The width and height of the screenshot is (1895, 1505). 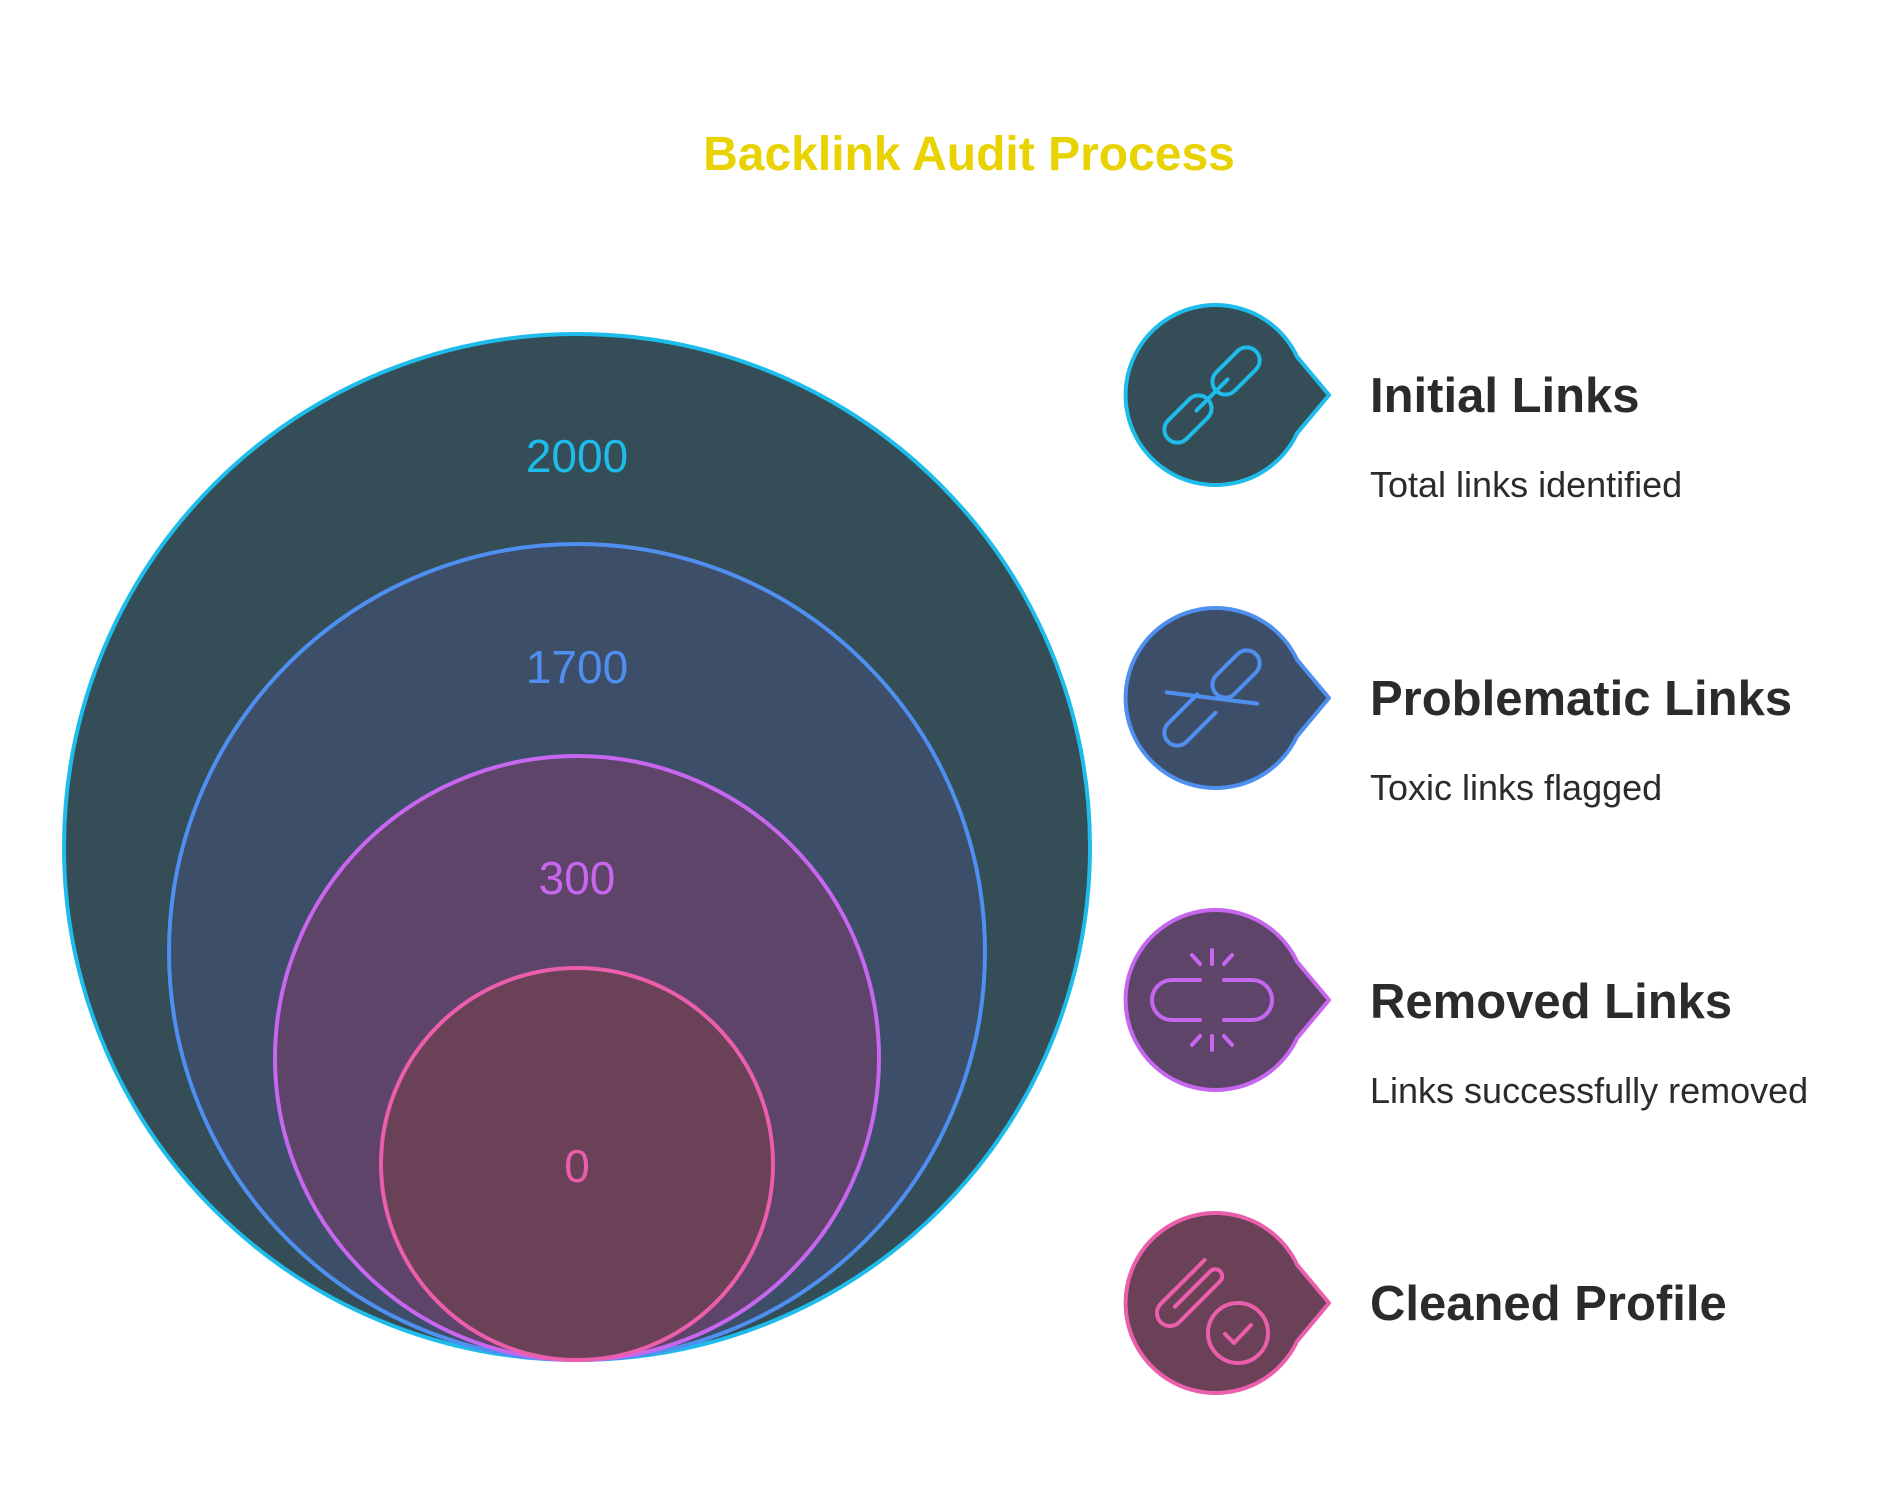 I want to click on legend-marker-removed-links, so click(x=1227, y=1000).